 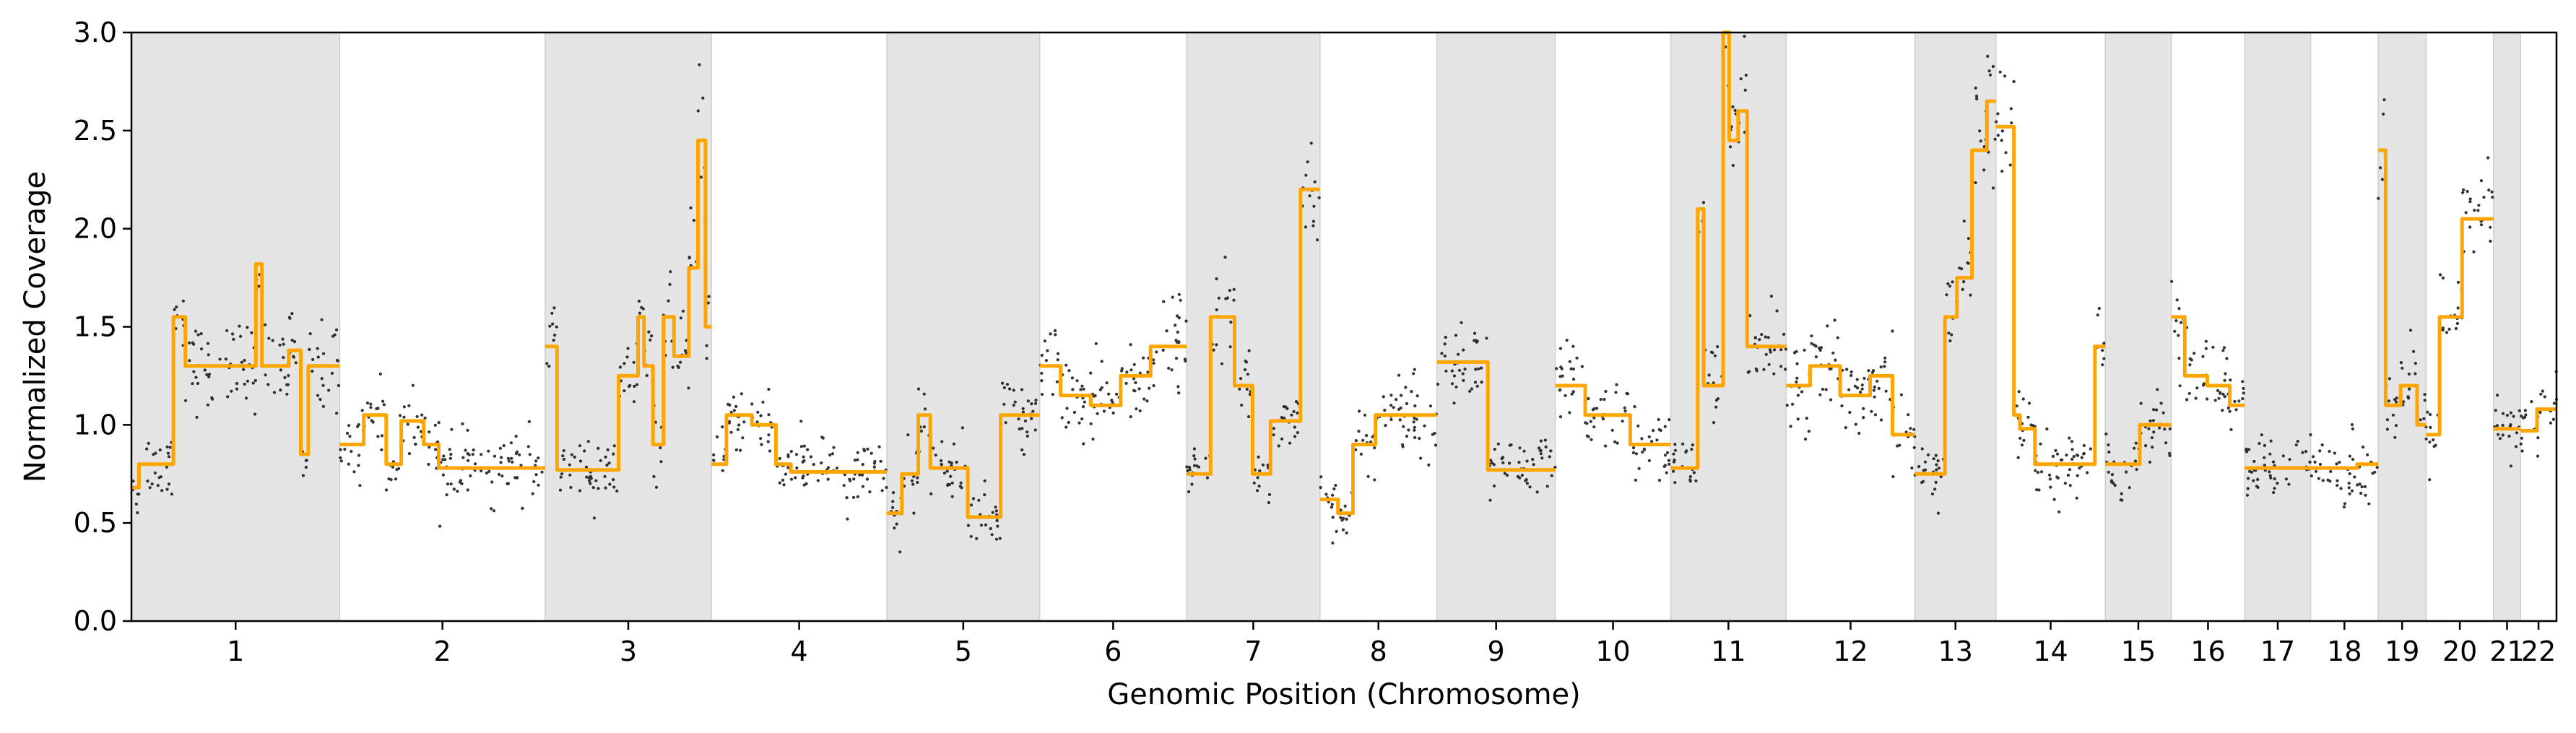 What do you see at coordinates (1253, 651) in the screenshot?
I see `x-tick-label-7: 7` at bounding box center [1253, 651].